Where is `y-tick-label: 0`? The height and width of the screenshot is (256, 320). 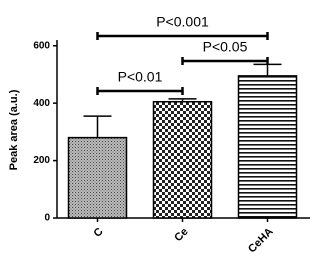
y-tick-label: 0 is located at coordinates (47, 218).